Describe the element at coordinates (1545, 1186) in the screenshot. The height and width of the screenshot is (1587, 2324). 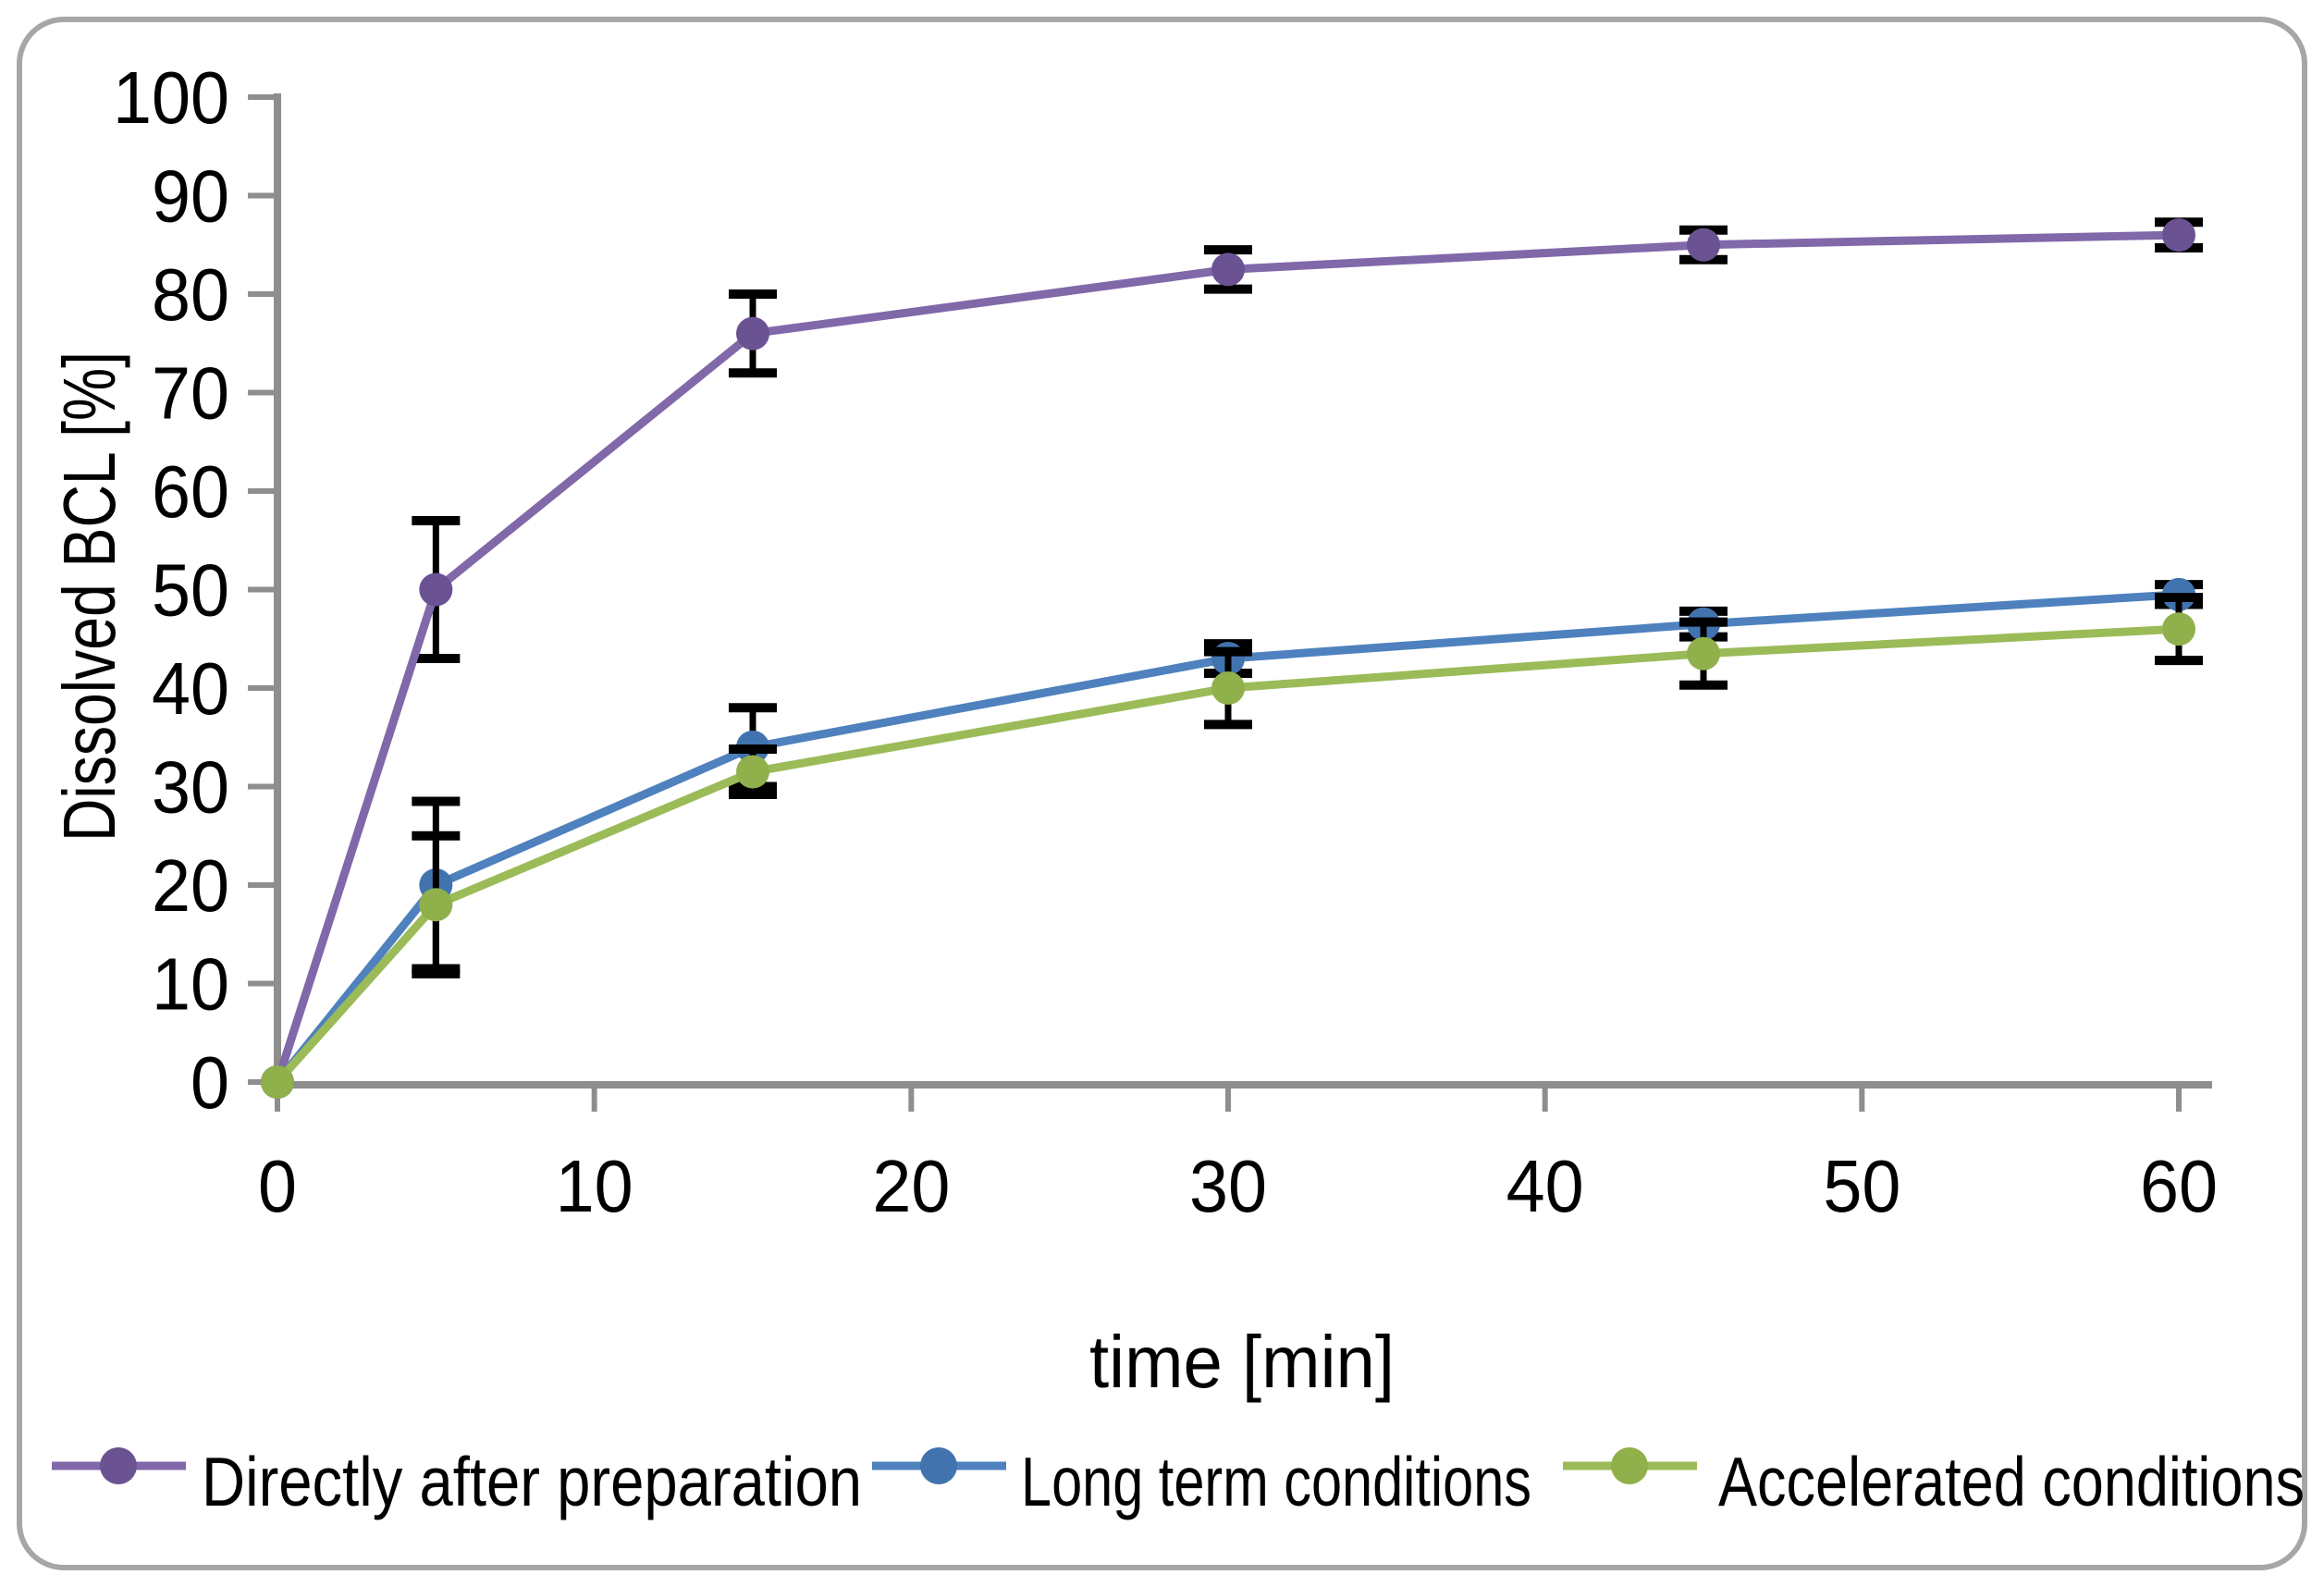
I see `x-tick-label: 40` at that location.